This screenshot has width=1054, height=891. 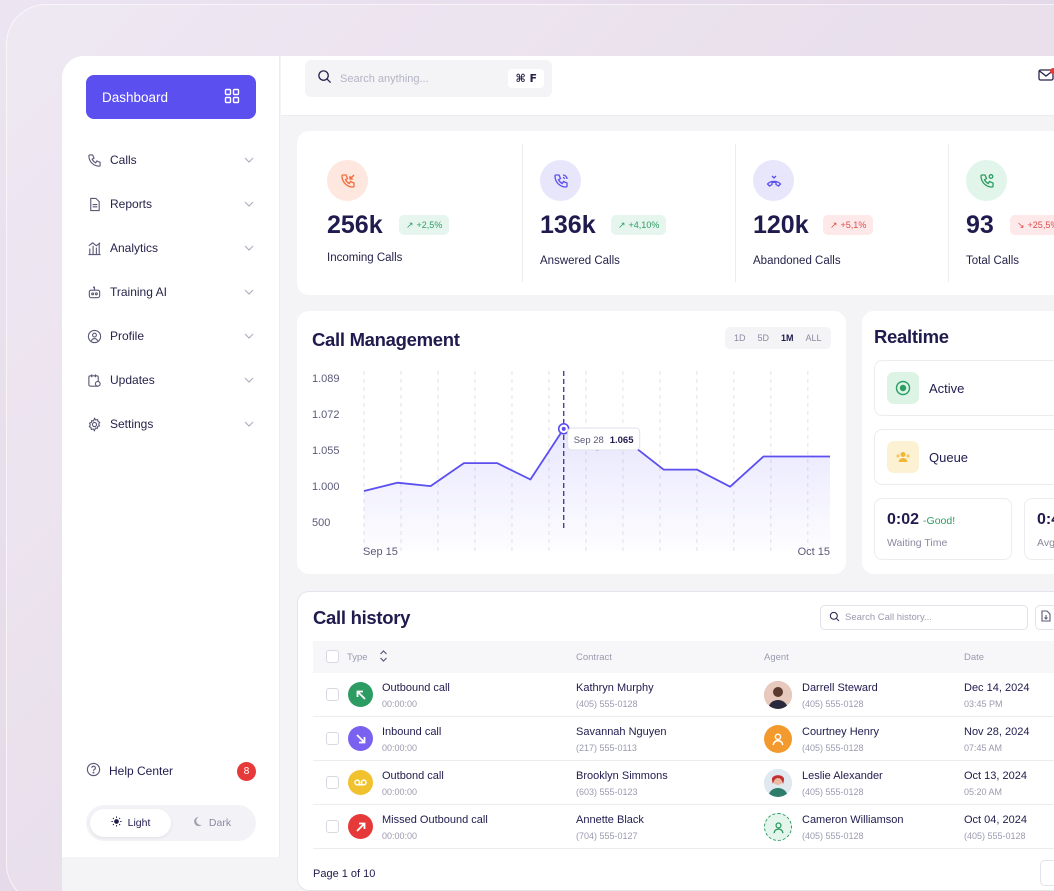 I want to click on help-center-link: Help Center 8, so click(x=171, y=771).